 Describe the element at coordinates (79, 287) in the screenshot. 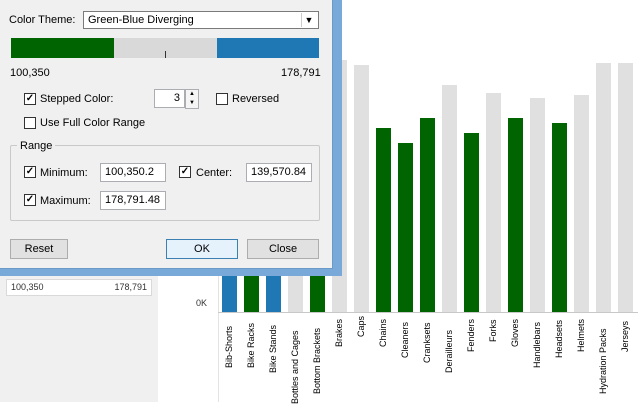

I see `color-legend: 100,350 178,791` at that location.